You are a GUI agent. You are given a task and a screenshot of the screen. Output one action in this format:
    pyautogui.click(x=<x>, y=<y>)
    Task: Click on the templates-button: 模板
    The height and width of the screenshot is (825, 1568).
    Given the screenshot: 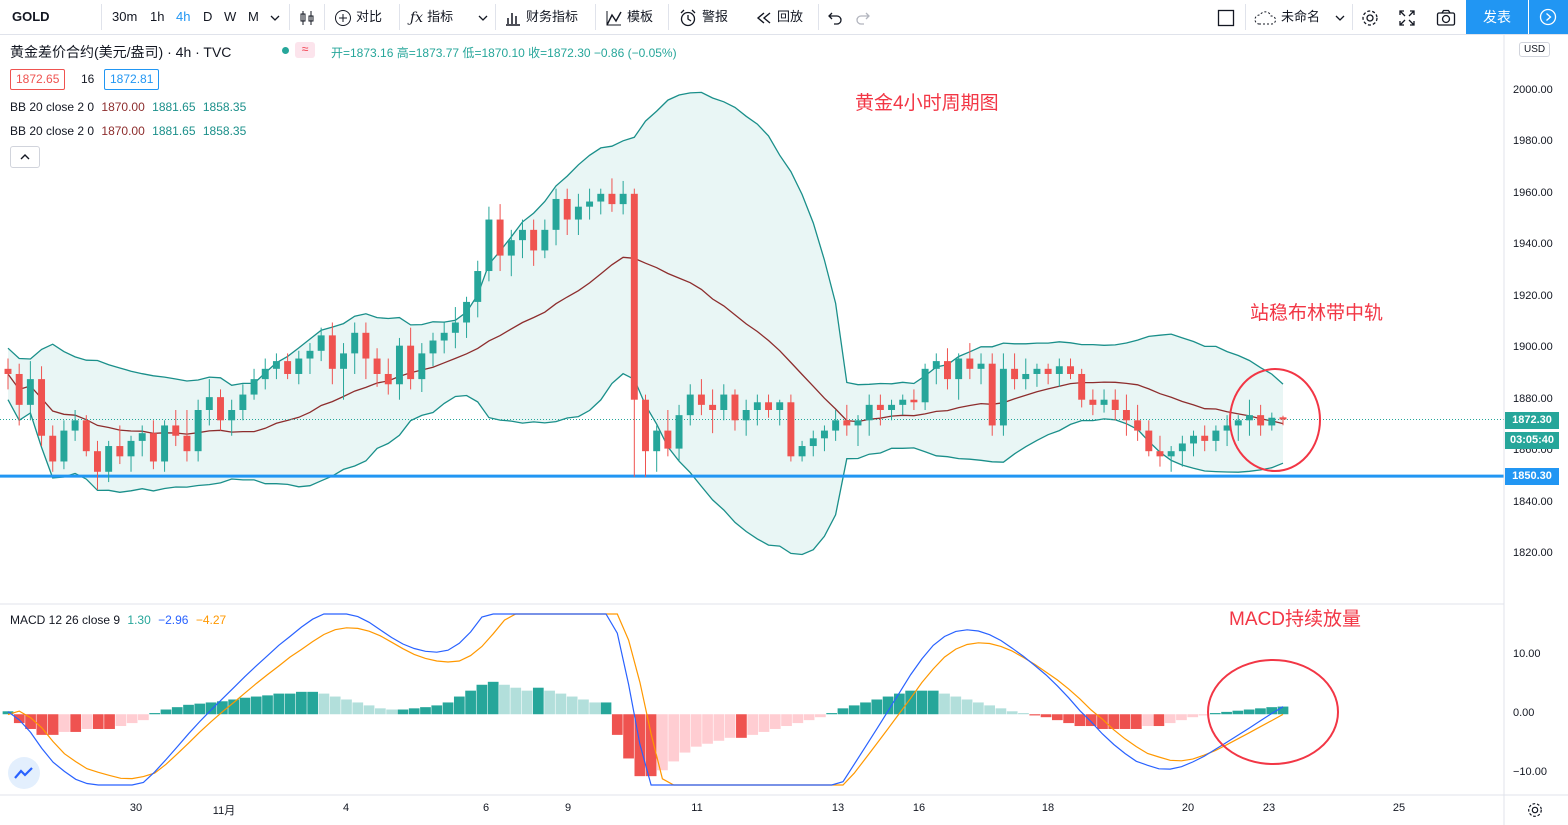 What is the action you would take?
    pyautogui.click(x=629, y=17)
    